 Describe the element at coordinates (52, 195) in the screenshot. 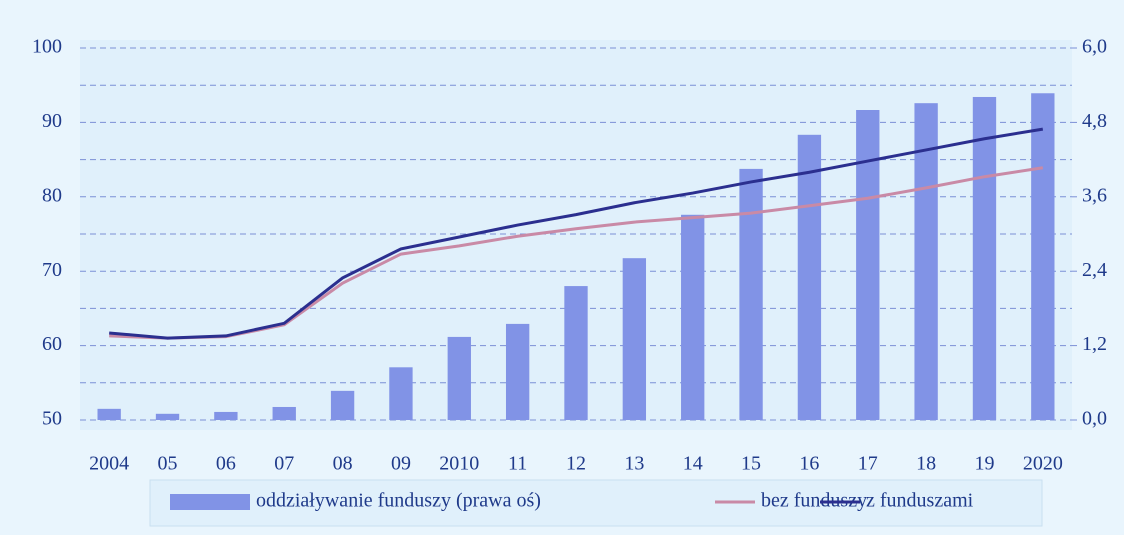

I see `y-tick-label: 80` at that location.